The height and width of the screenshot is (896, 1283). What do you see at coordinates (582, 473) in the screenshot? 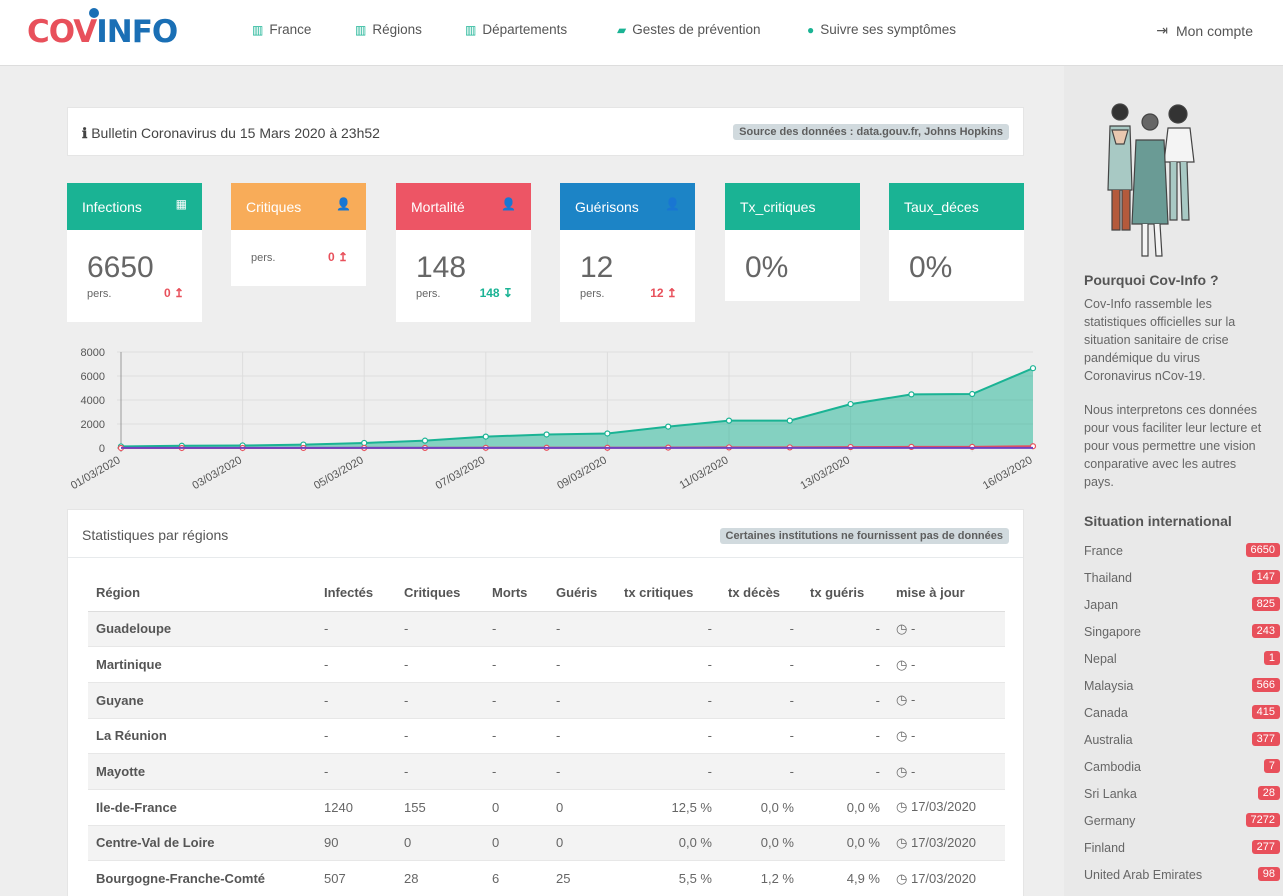
I see `x-tick-label: 09/03/2020` at bounding box center [582, 473].